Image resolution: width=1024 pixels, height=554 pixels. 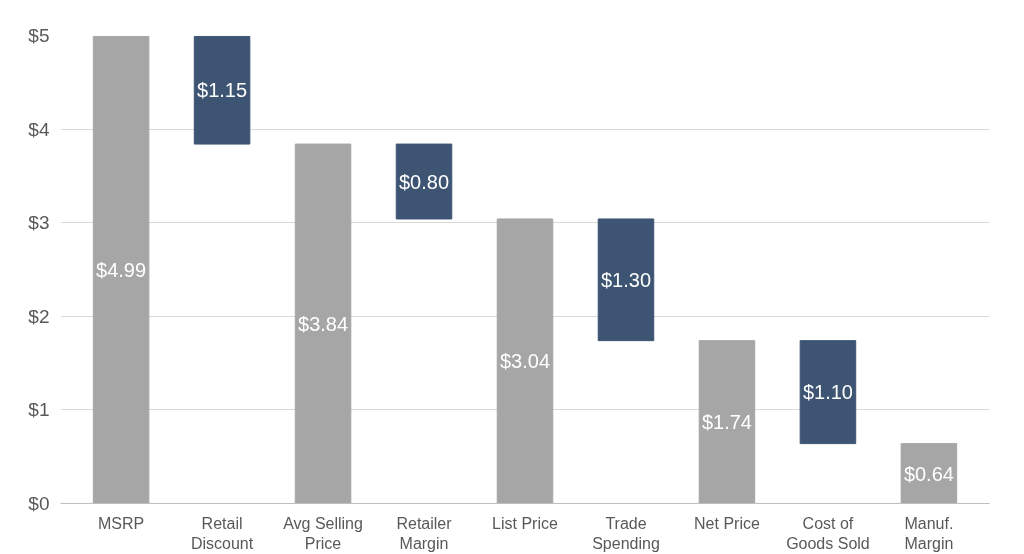 I want to click on y-tick-label: $5, so click(x=39, y=35).